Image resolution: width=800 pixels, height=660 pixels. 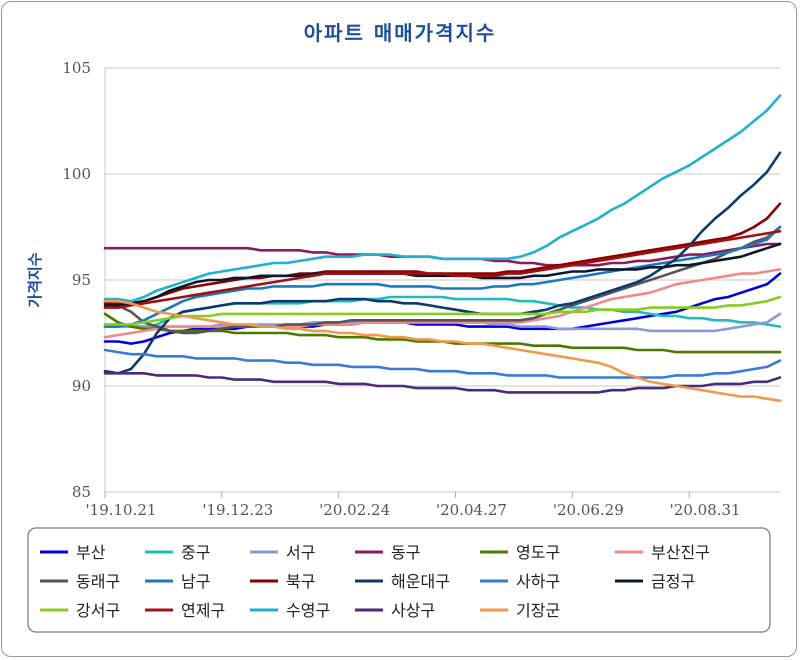 I want to click on y-tick-label: 95, so click(x=81, y=280).